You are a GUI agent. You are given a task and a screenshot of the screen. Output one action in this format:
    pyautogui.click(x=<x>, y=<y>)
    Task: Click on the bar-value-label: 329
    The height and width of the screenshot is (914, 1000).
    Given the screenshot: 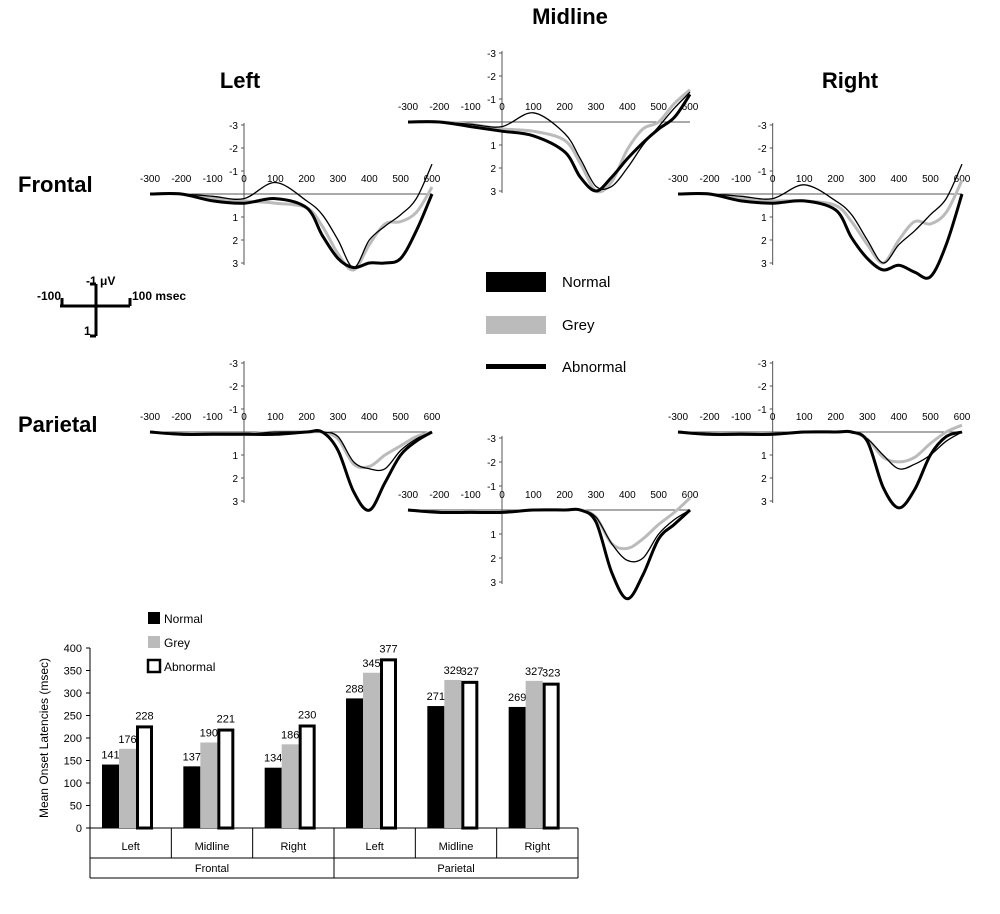 What is the action you would take?
    pyautogui.click(x=453, y=671)
    